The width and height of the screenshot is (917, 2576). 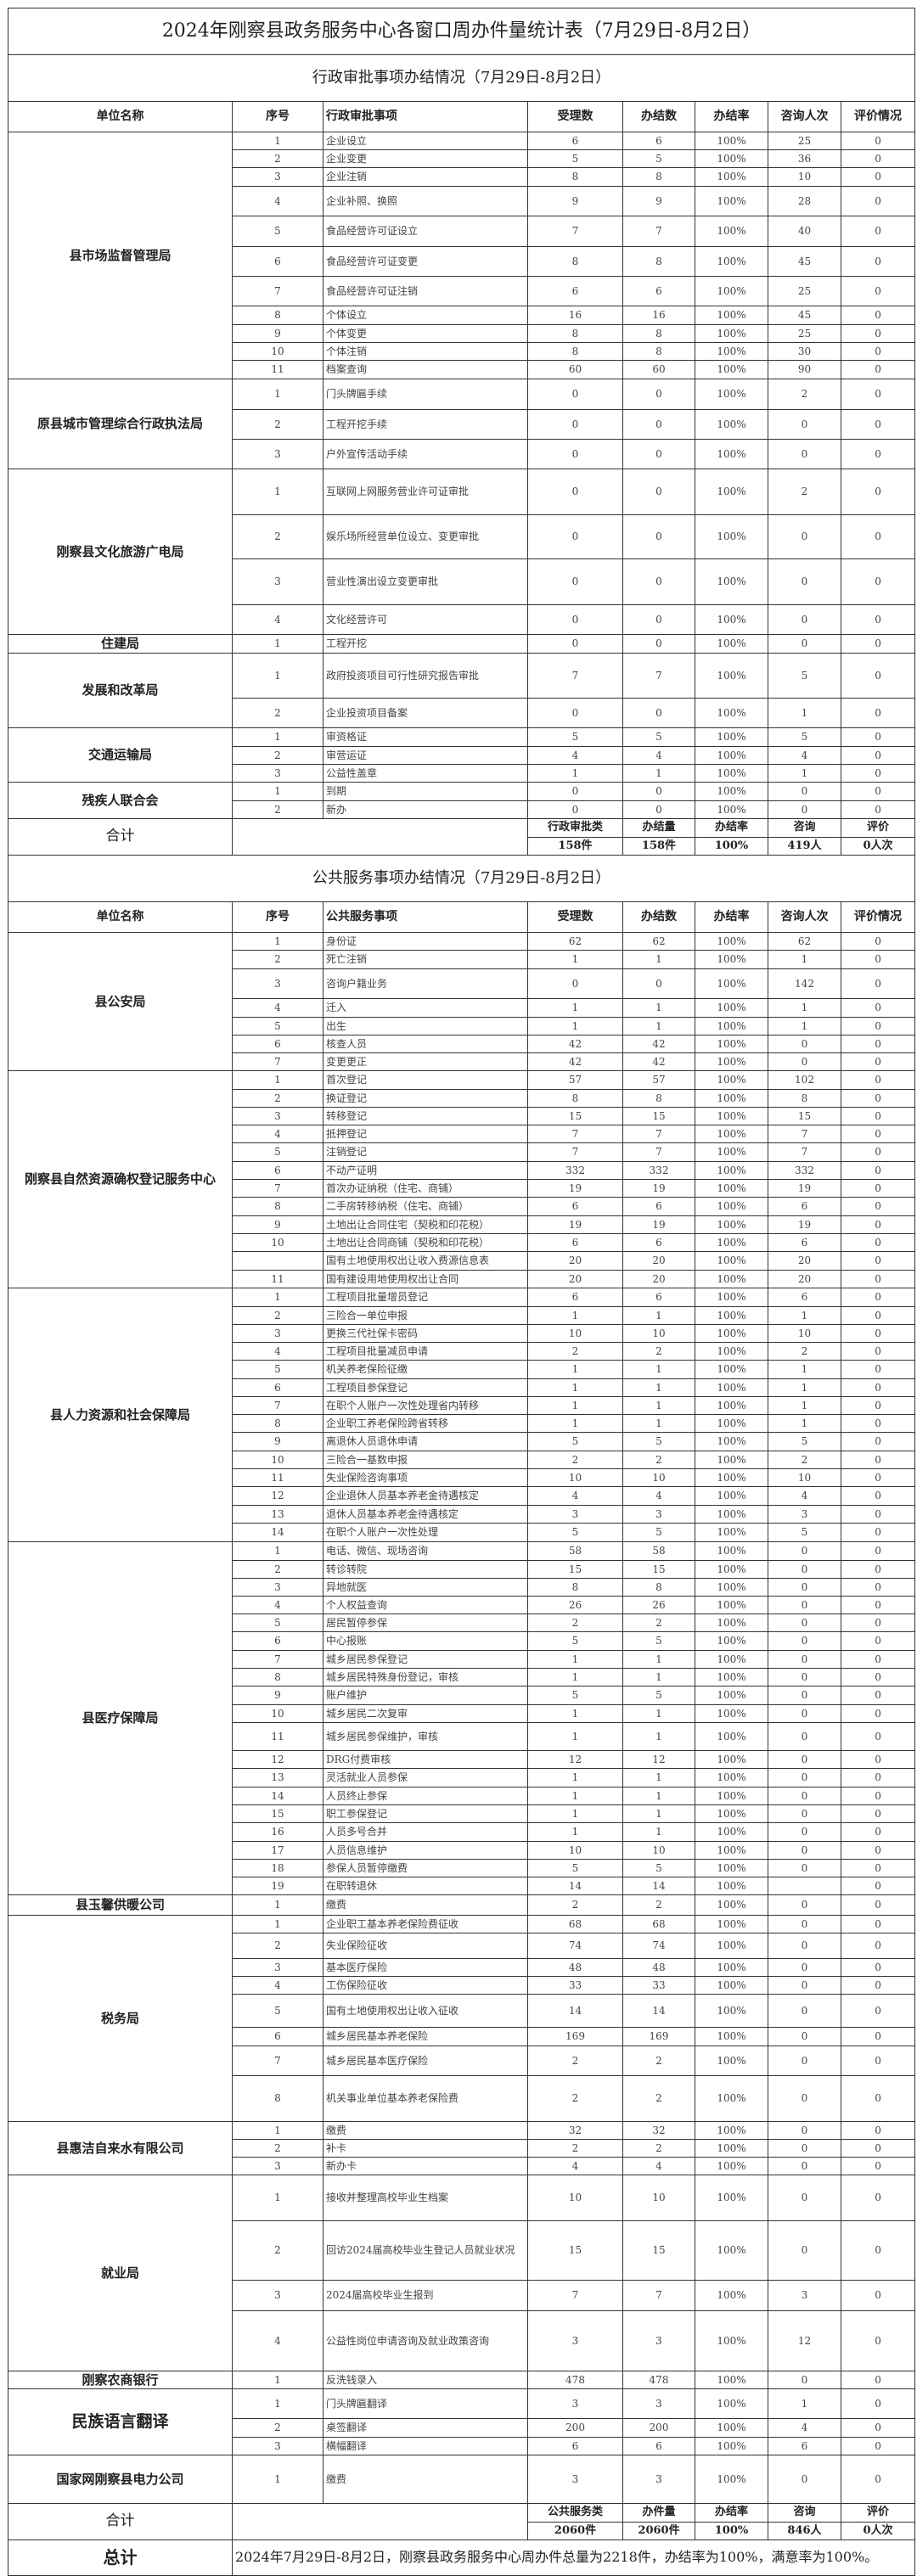 What do you see at coordinates (277, 2250) in the screenshot?
I see `seq-cell: 2` at bounding box center [277, 2250].